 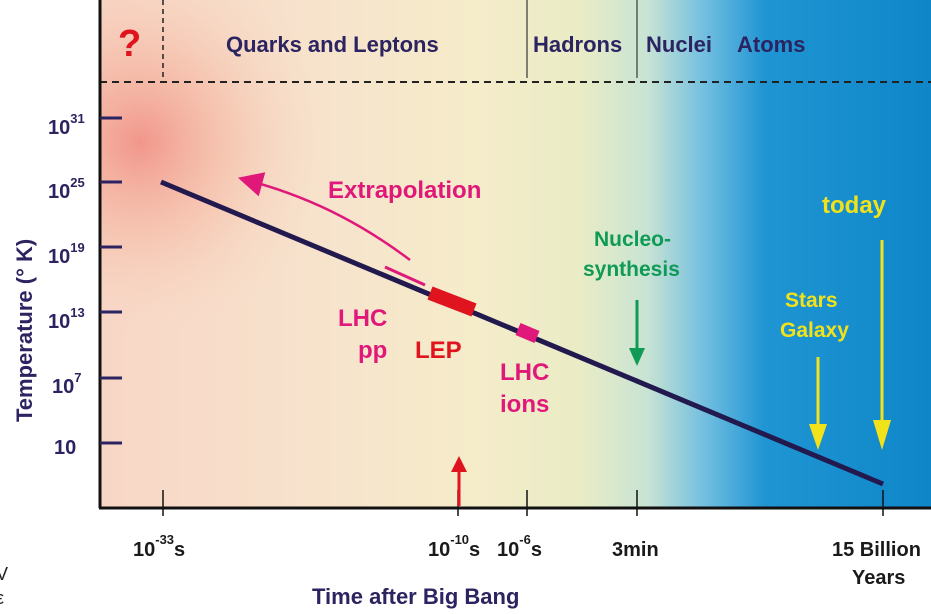 I want to click on margin-fragment-1: V, so click(x=4, y=574).